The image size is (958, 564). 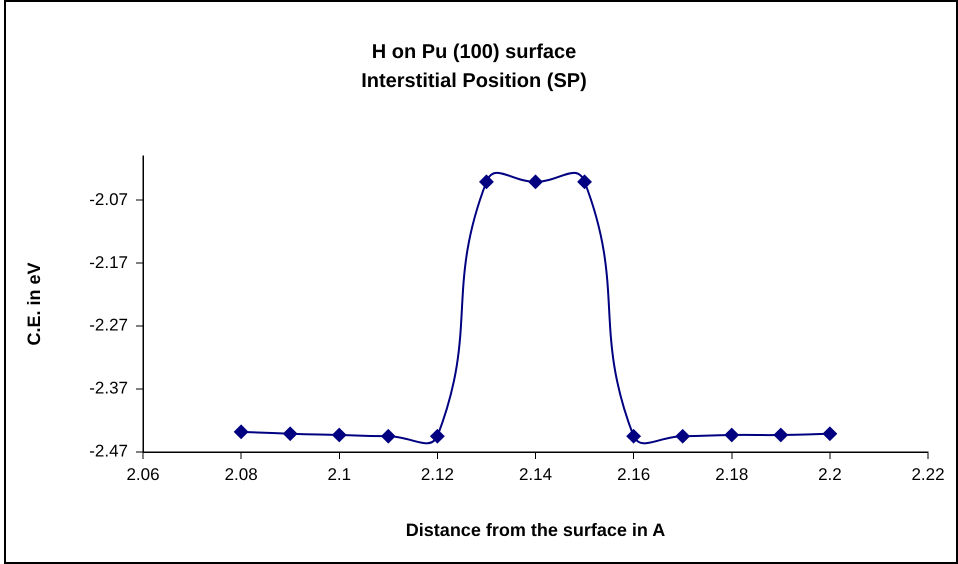 I want to click on y-tick-label: -2.17, so click(x=108, y=262).